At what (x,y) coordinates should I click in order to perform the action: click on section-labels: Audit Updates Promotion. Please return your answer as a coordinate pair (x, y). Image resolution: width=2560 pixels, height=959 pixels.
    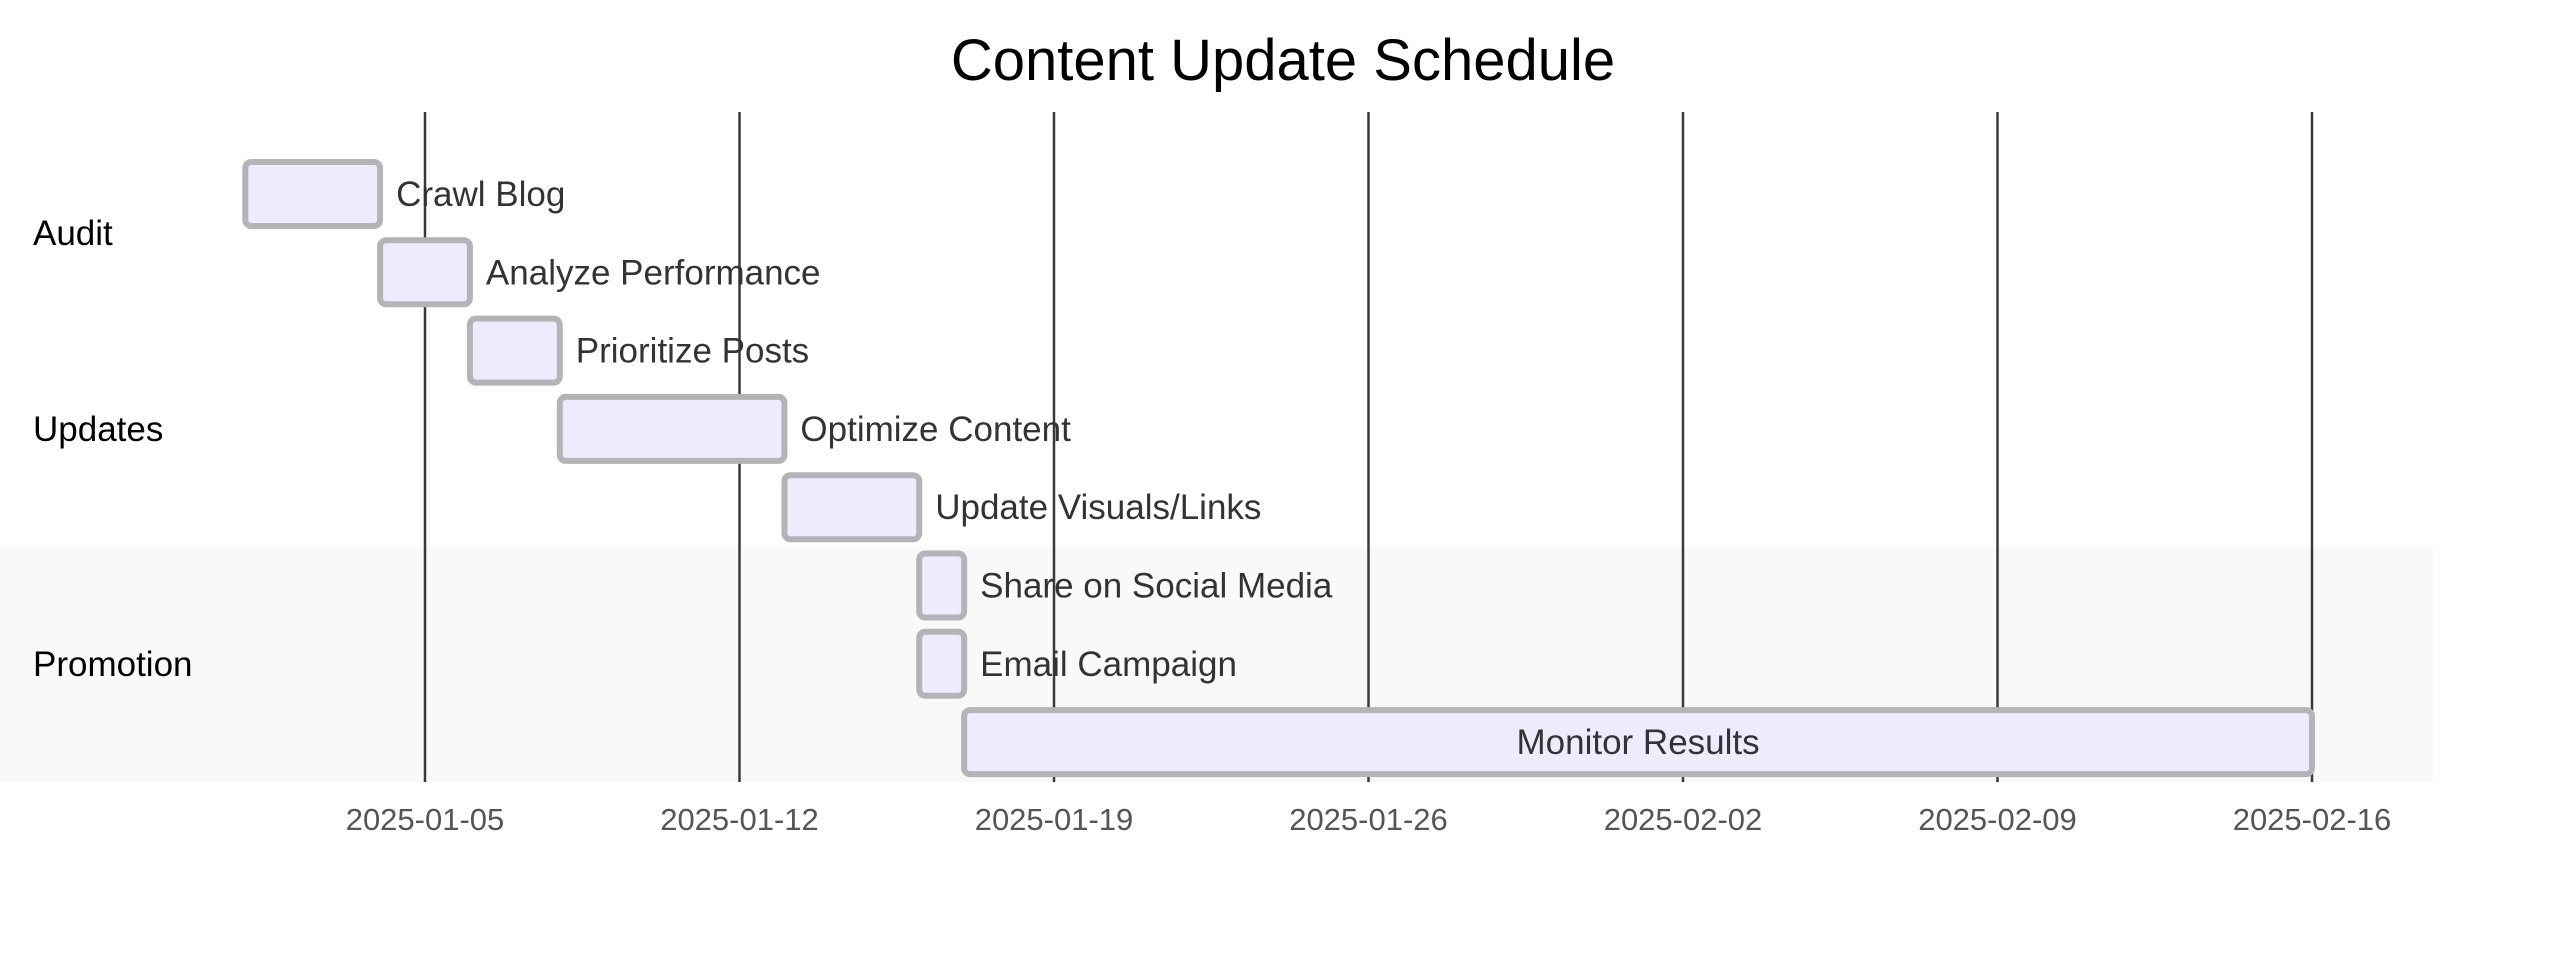
    Looking at the image, I should click on (113, 449).